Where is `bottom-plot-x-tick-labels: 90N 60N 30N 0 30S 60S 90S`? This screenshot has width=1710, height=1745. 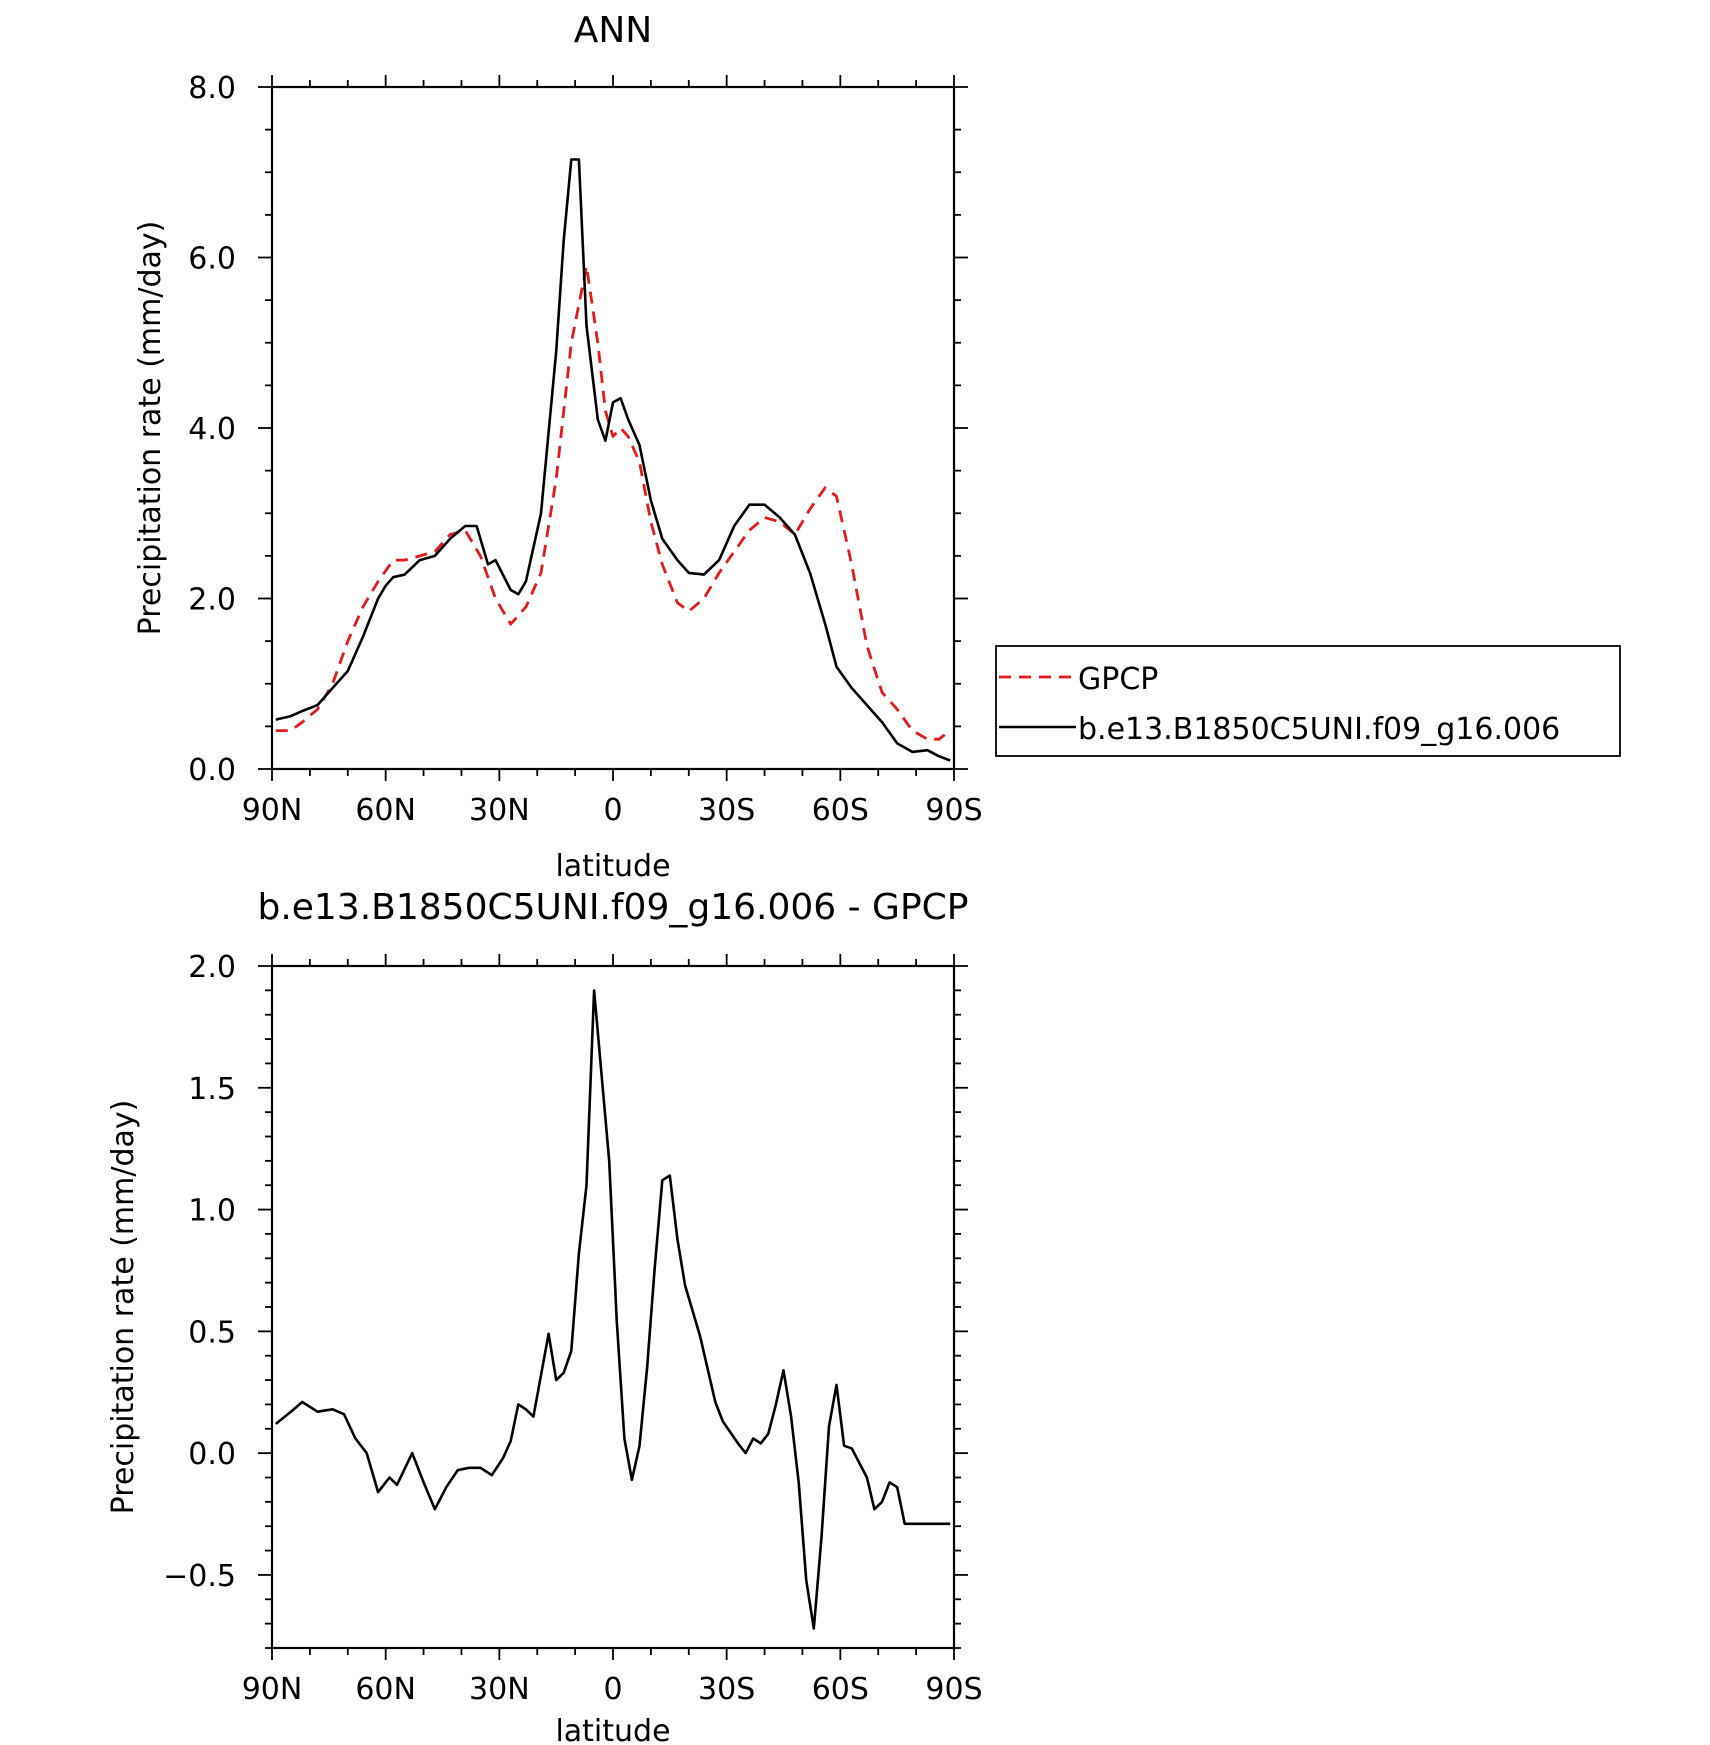 bottom-plot-x-tick-labels: 90N 60N 30N 0 30S 60S 90S is located at coordinates (612, 1689).